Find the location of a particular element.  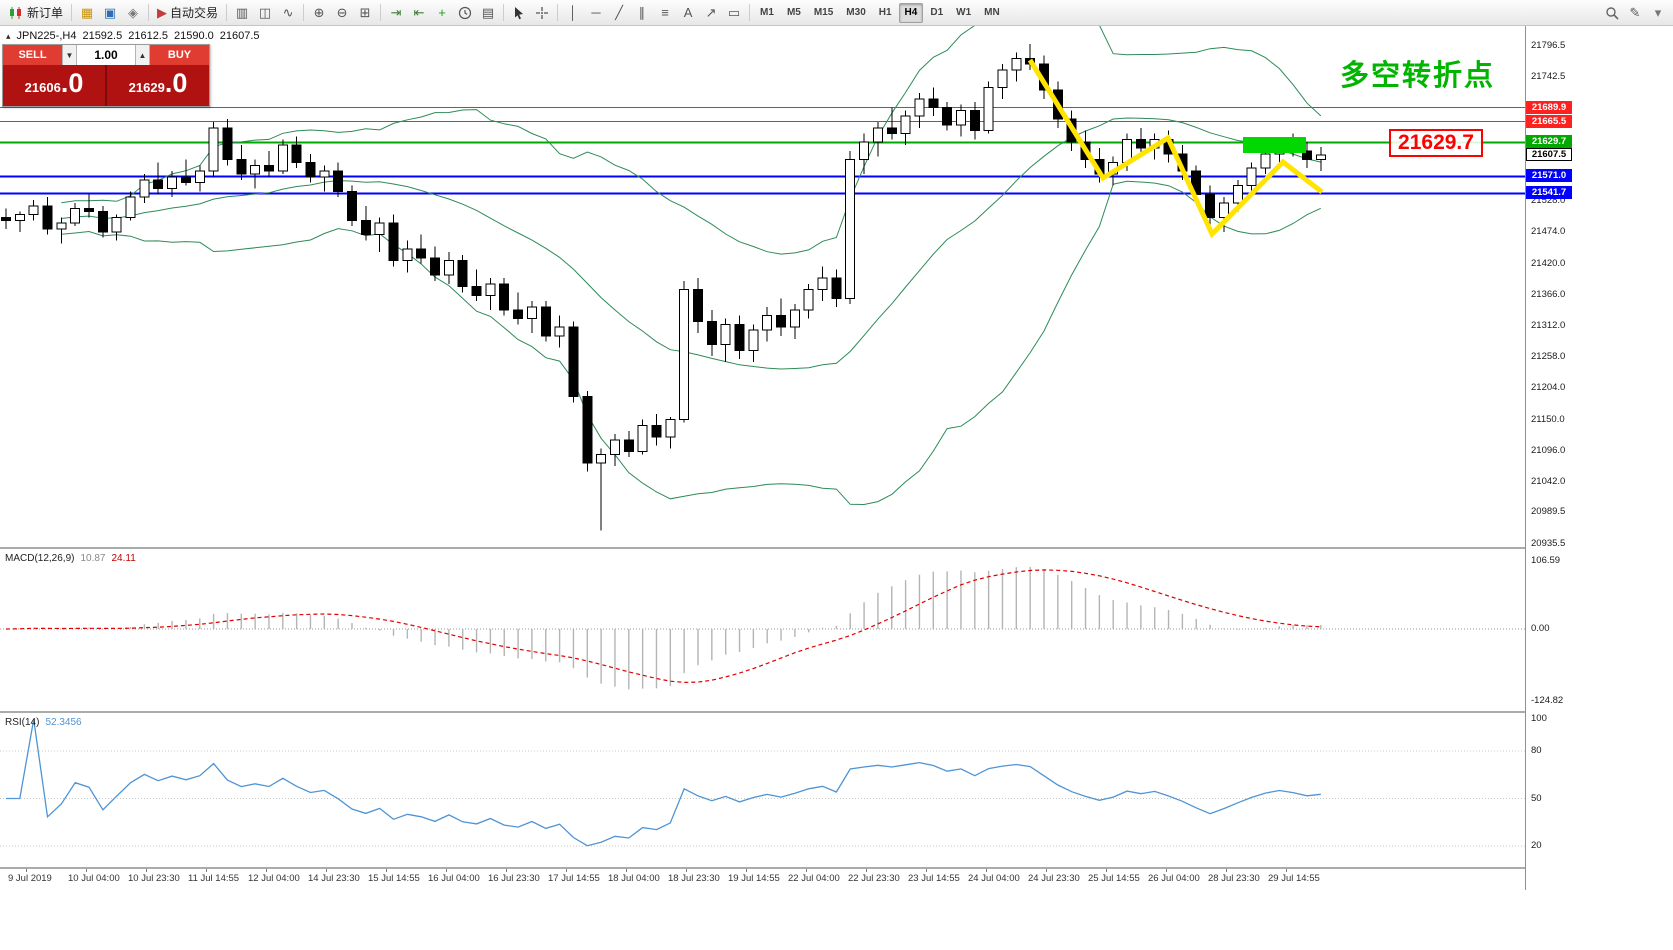

crosshair-button is located at coordinates (542, 12).